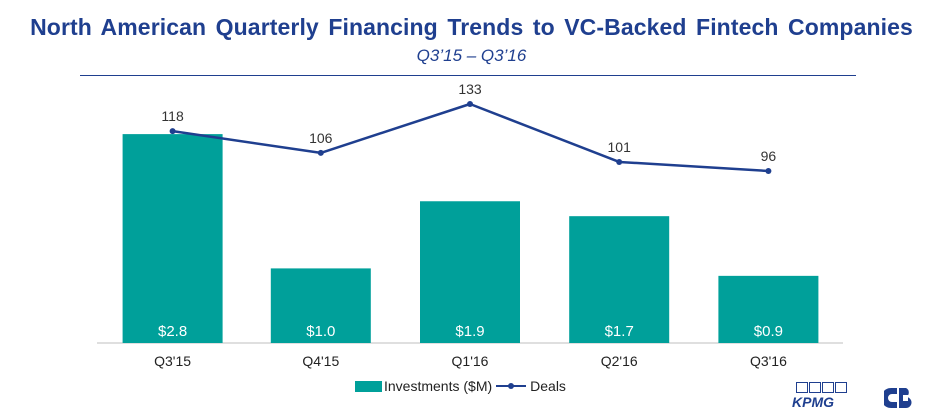 This screenshot has width=943, height=419. Describe the element at coordinates (619, 361) in the screenshot. I see `x-tick-label: Q2'16` at that location.